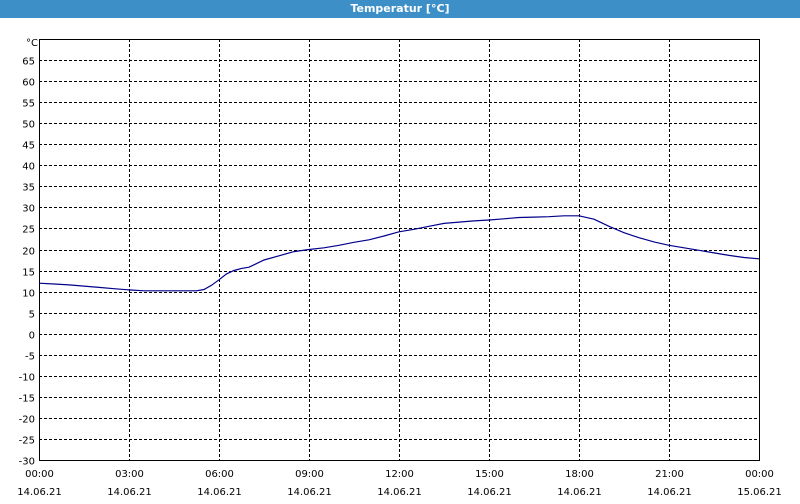 This screenshot has height=504, width=800. I want to click on y-tick-label: 5, so click(32, 315).